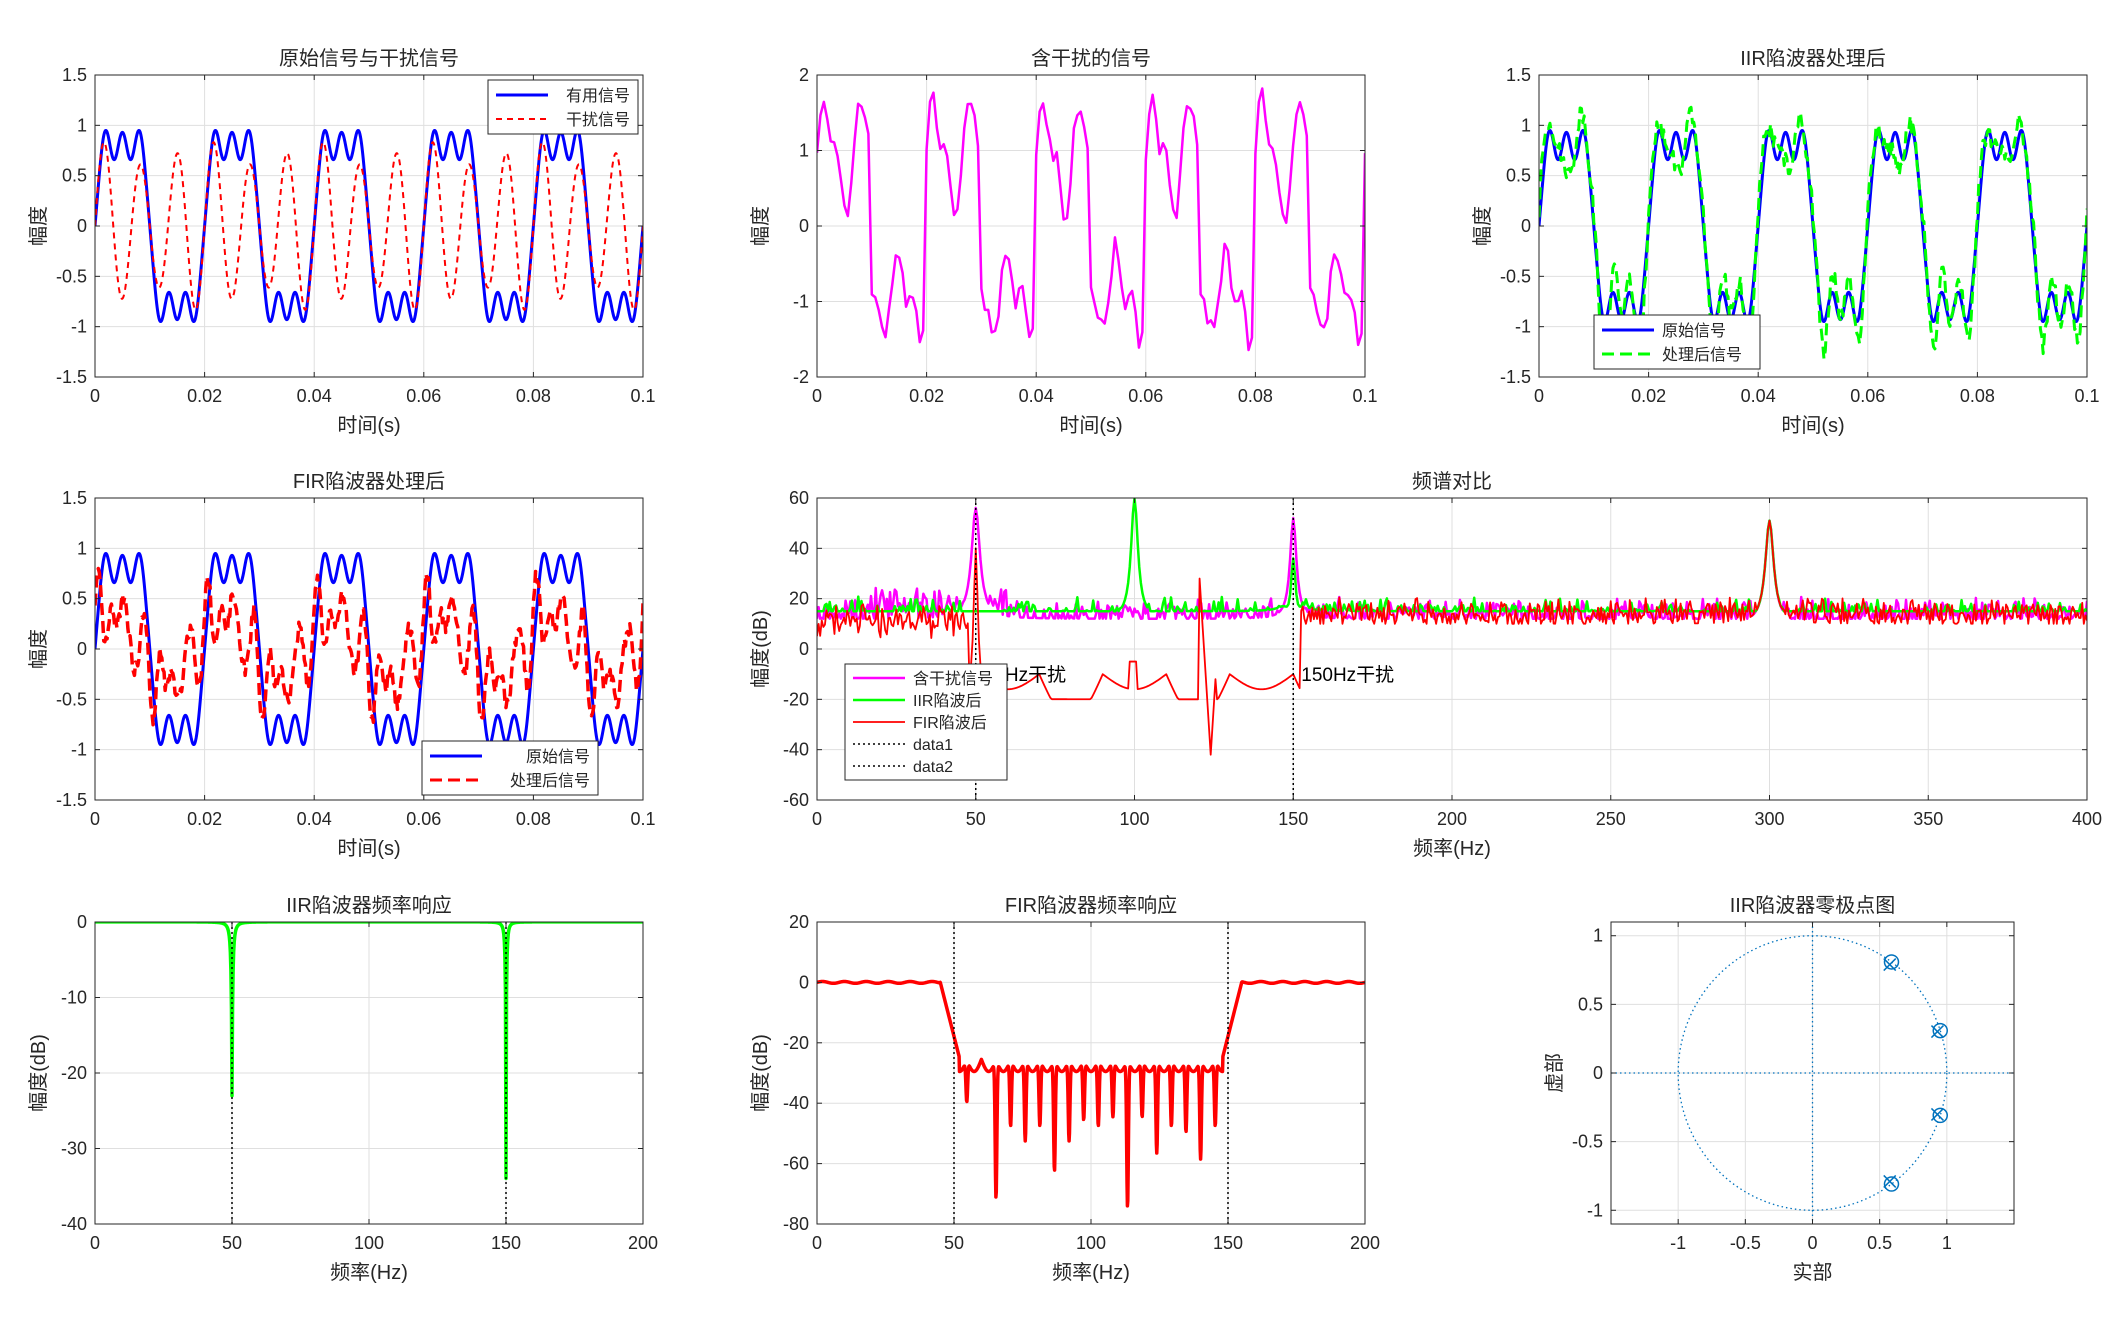 This screenshot has width=2119, height=1336. Describe the element at coordinates (950, 723) in the screenshot. I see `legend-label: FIR陷波后` at that location.